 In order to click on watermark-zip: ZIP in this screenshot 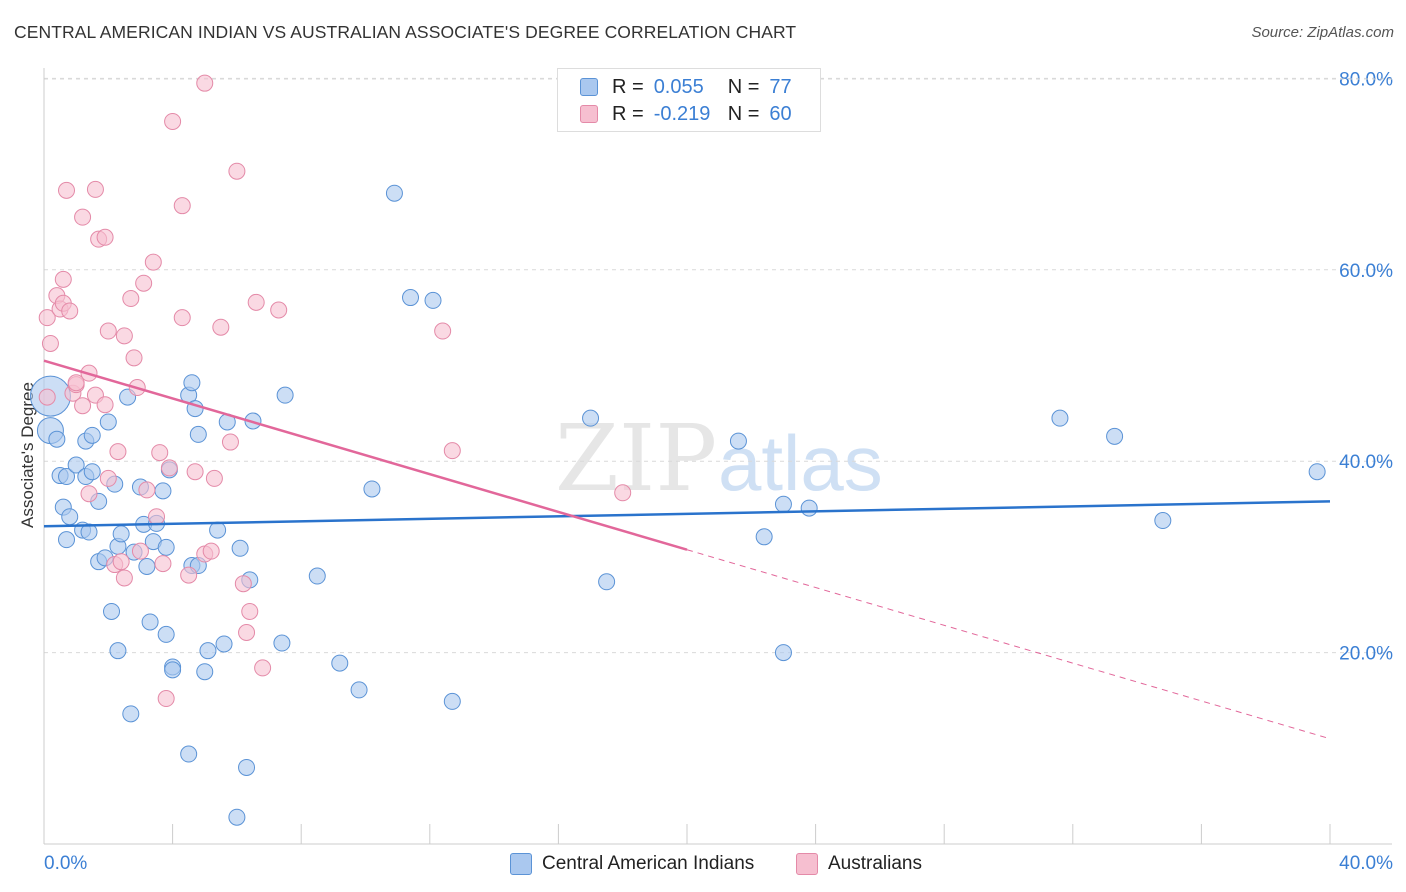, I will do `click(636, 458)`.